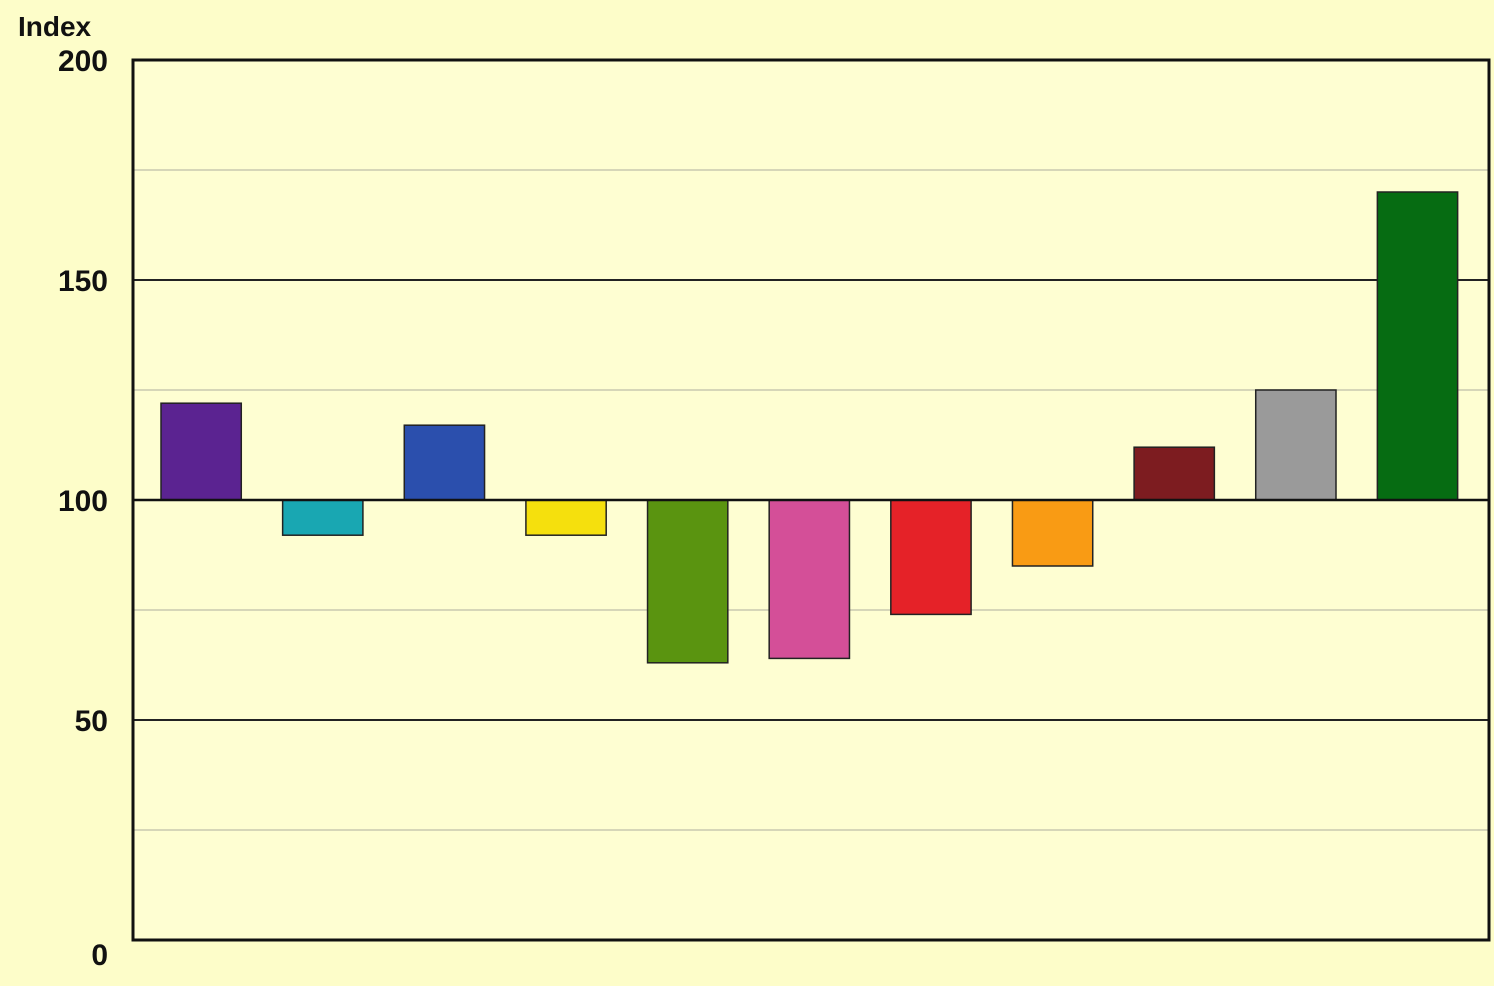 This screenshot has height=986, width=1494. I want to click on y-tick-label: 200, so click(83, 61).